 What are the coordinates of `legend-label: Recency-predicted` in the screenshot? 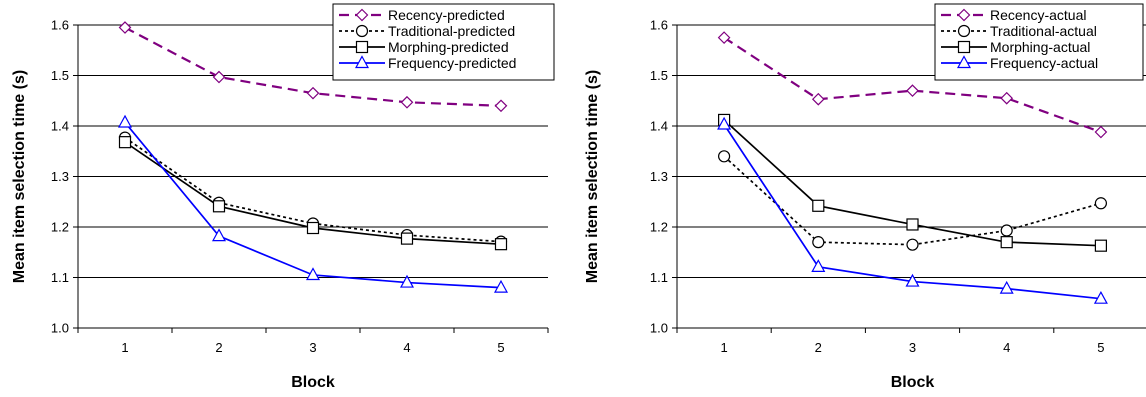 It's located at (446, 15).